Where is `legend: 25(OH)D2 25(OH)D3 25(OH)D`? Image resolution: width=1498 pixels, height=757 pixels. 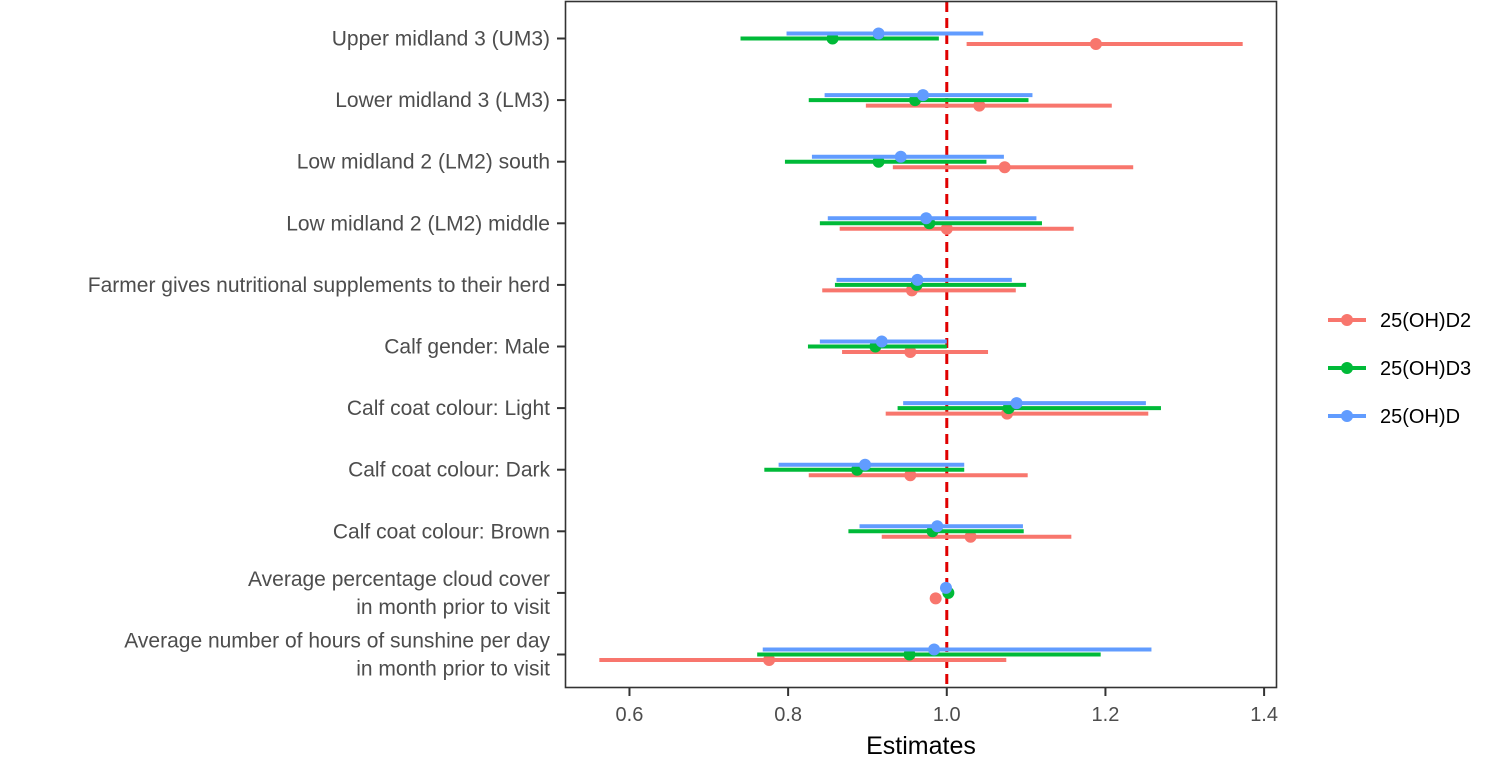
legend: 25(OH)D2 25(OH)D3 25(OH)D is located at coordinates (1399, 369).